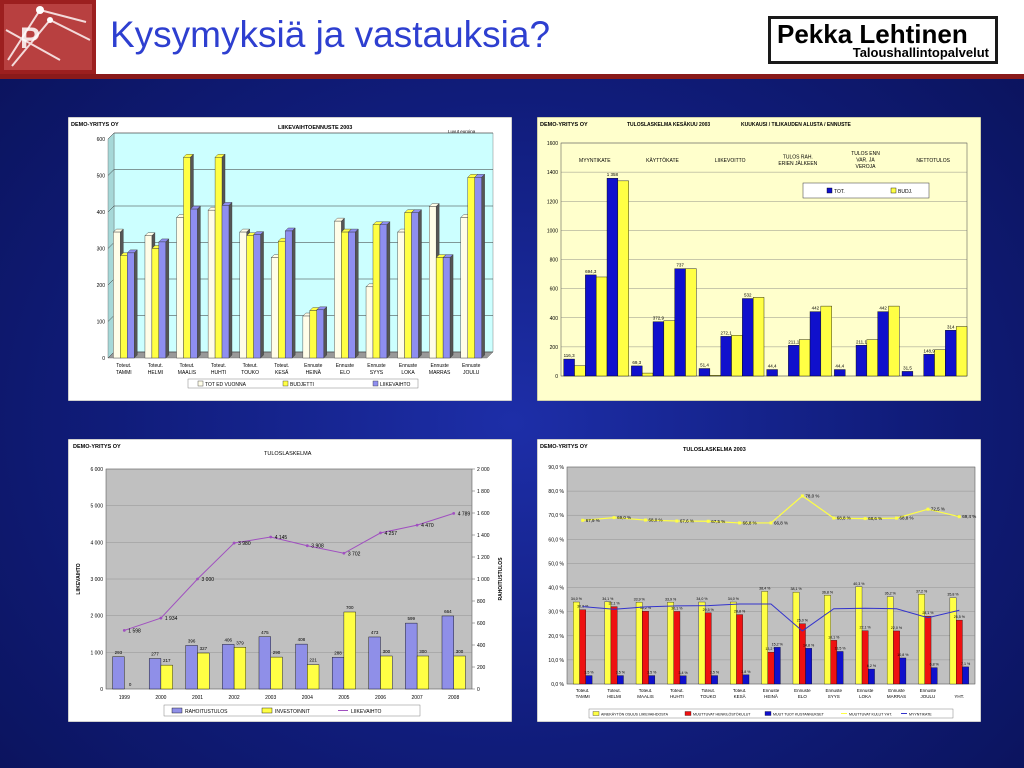 This screenshot has height=768, width=1024. Describe the element at coordinates (746, 672) in the screenshot. I see `data-label: 3,8 %` at that location.